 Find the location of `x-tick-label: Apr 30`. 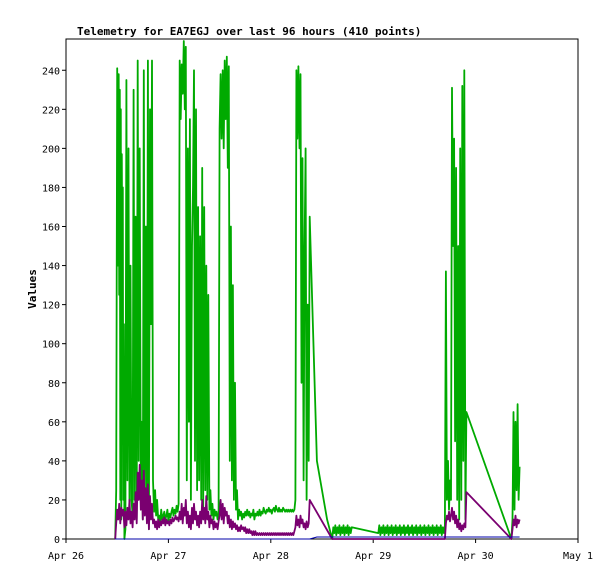

x-tick-label: Apr 30 is located at coordinates (476, 556).